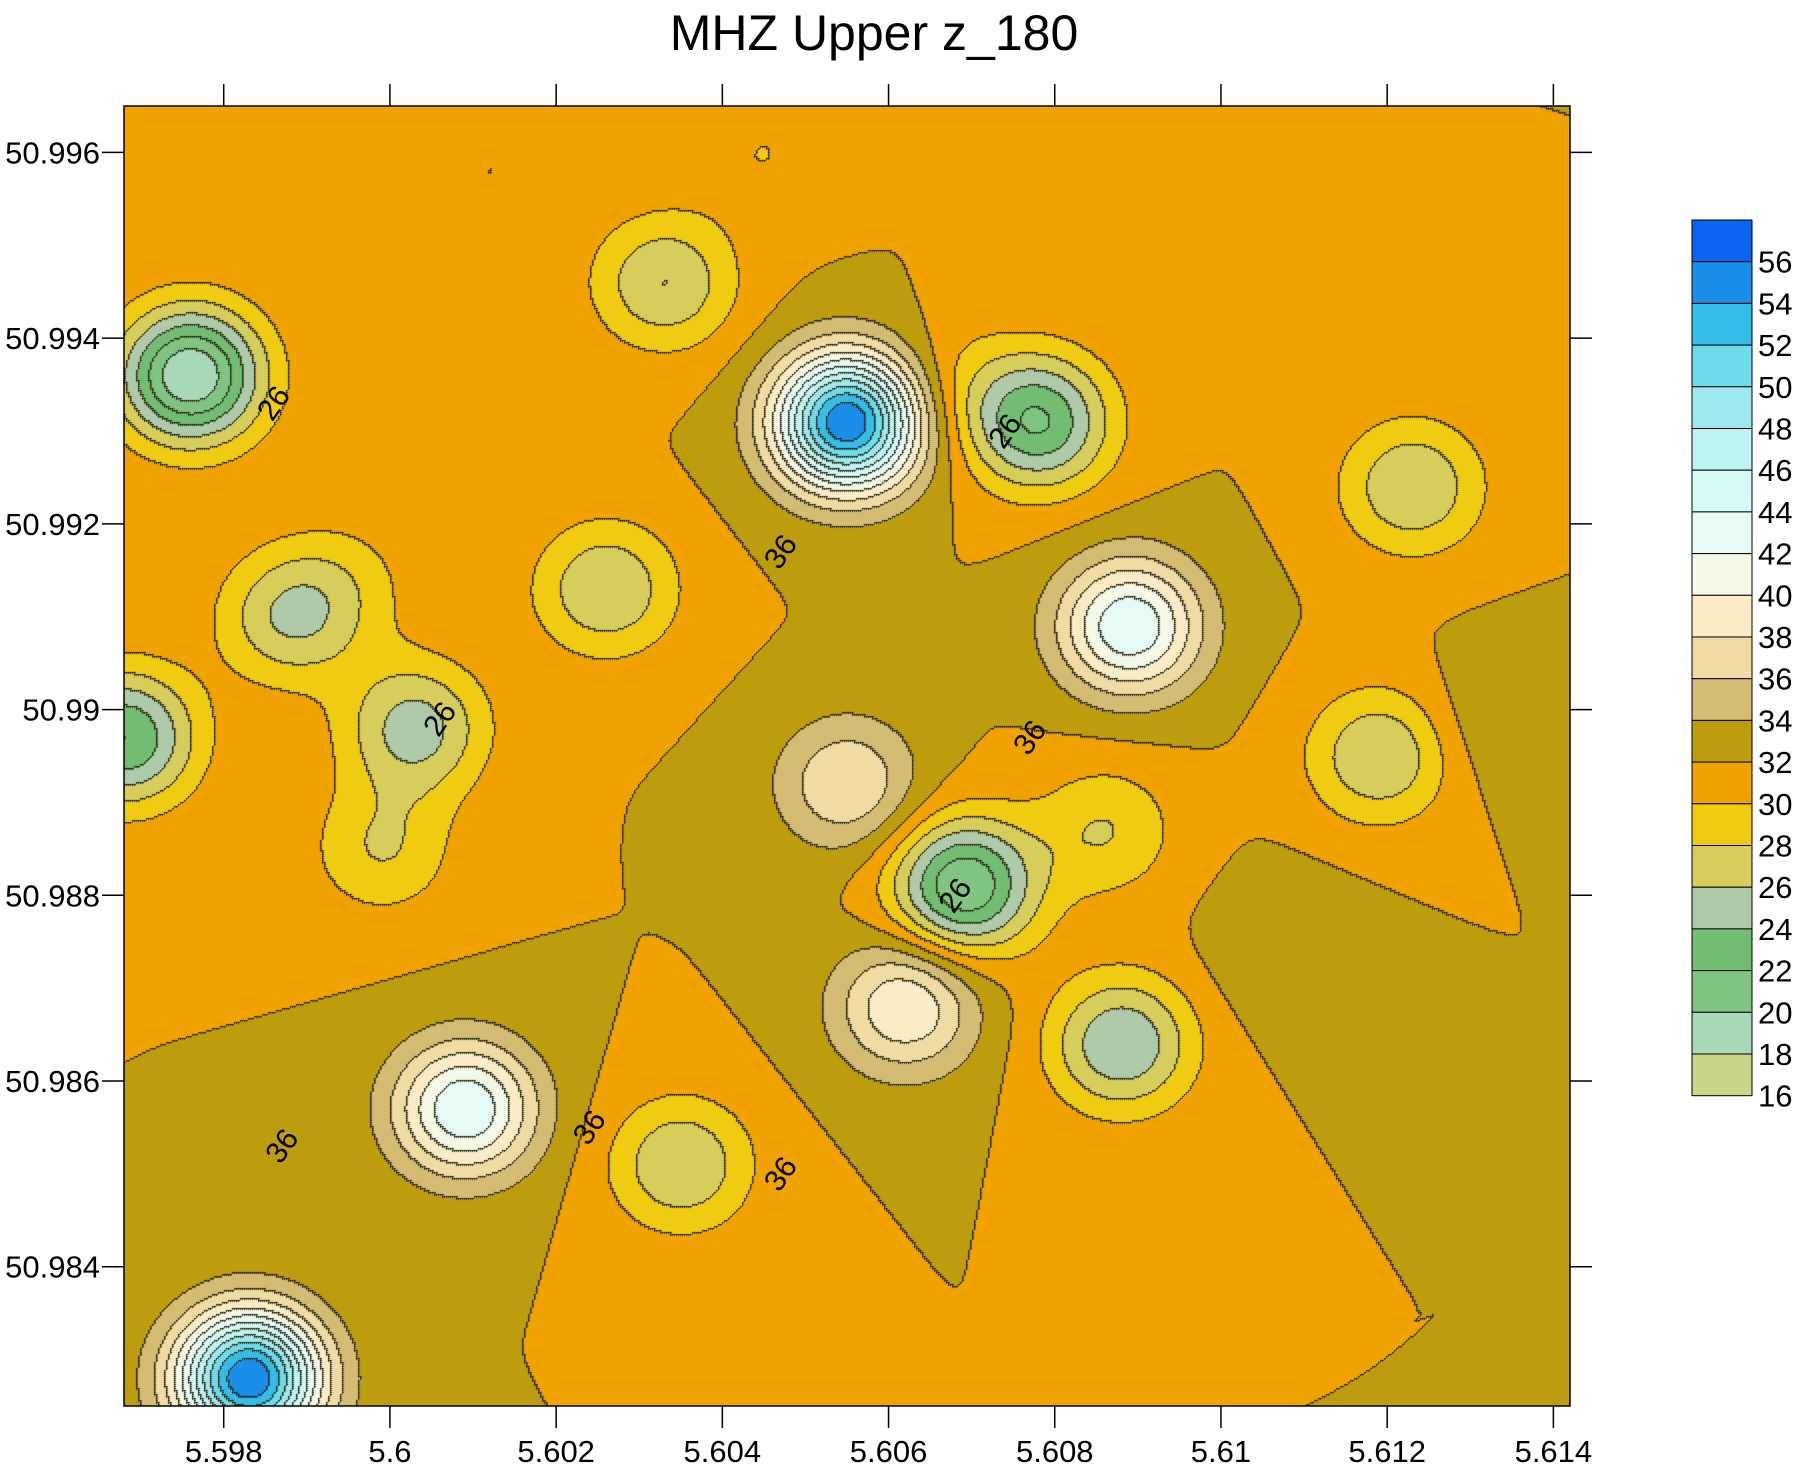 This screenshot has height=1474, width=1798. Describe the element at coordinates (1387, 1451) in the screenshot. I see `x-tick-label: 5.612` at that location.